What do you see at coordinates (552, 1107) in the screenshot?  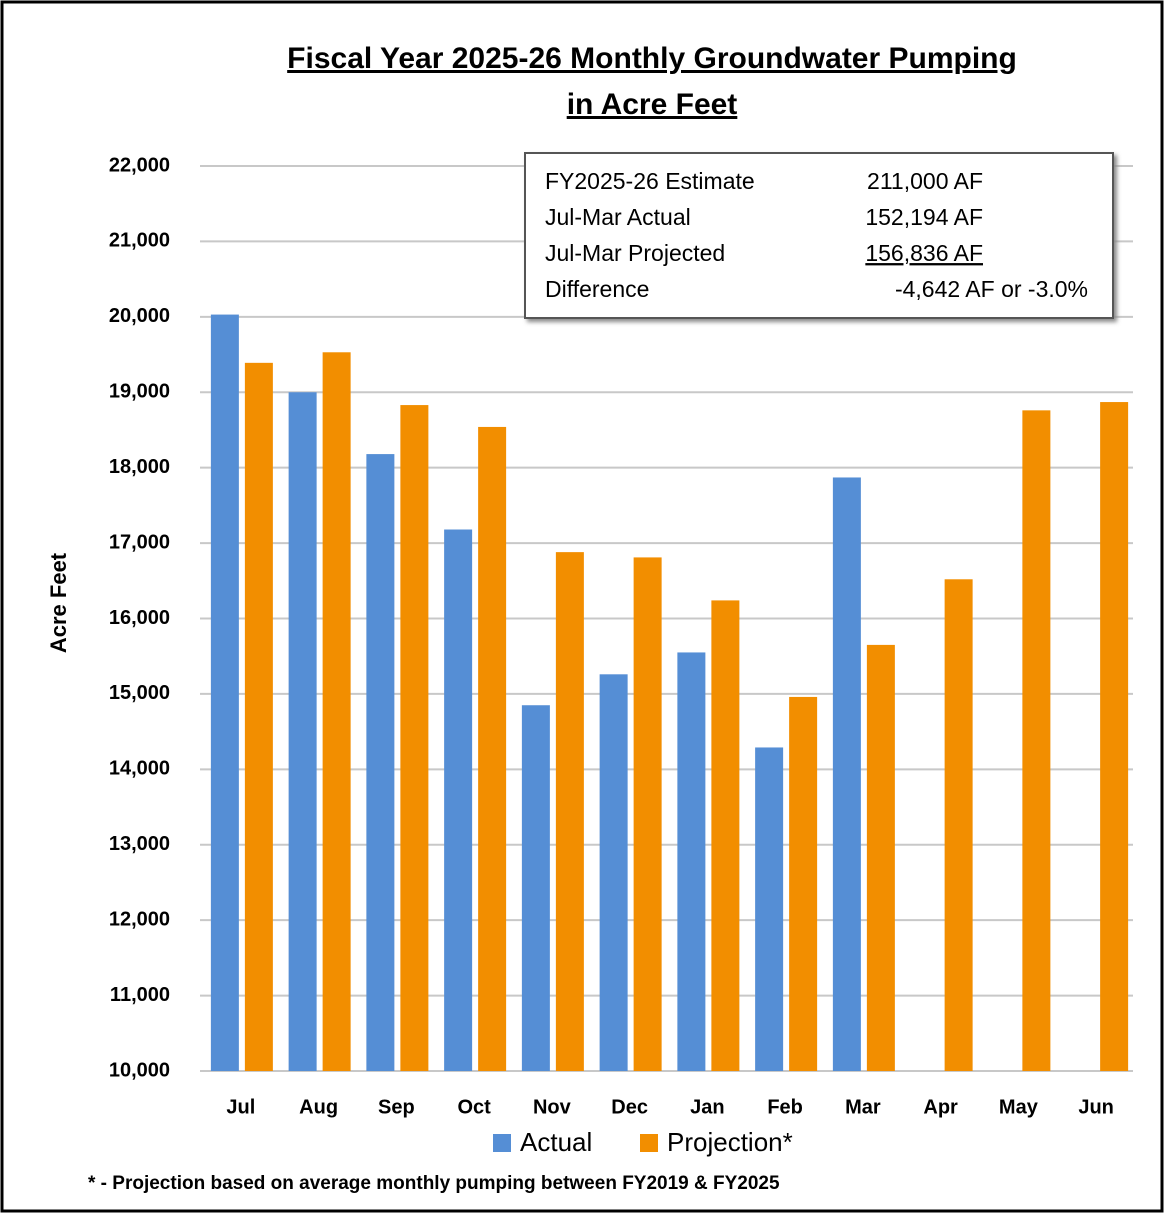 I see `x-tick-label: Nov` at bounding box center [552, 1107].